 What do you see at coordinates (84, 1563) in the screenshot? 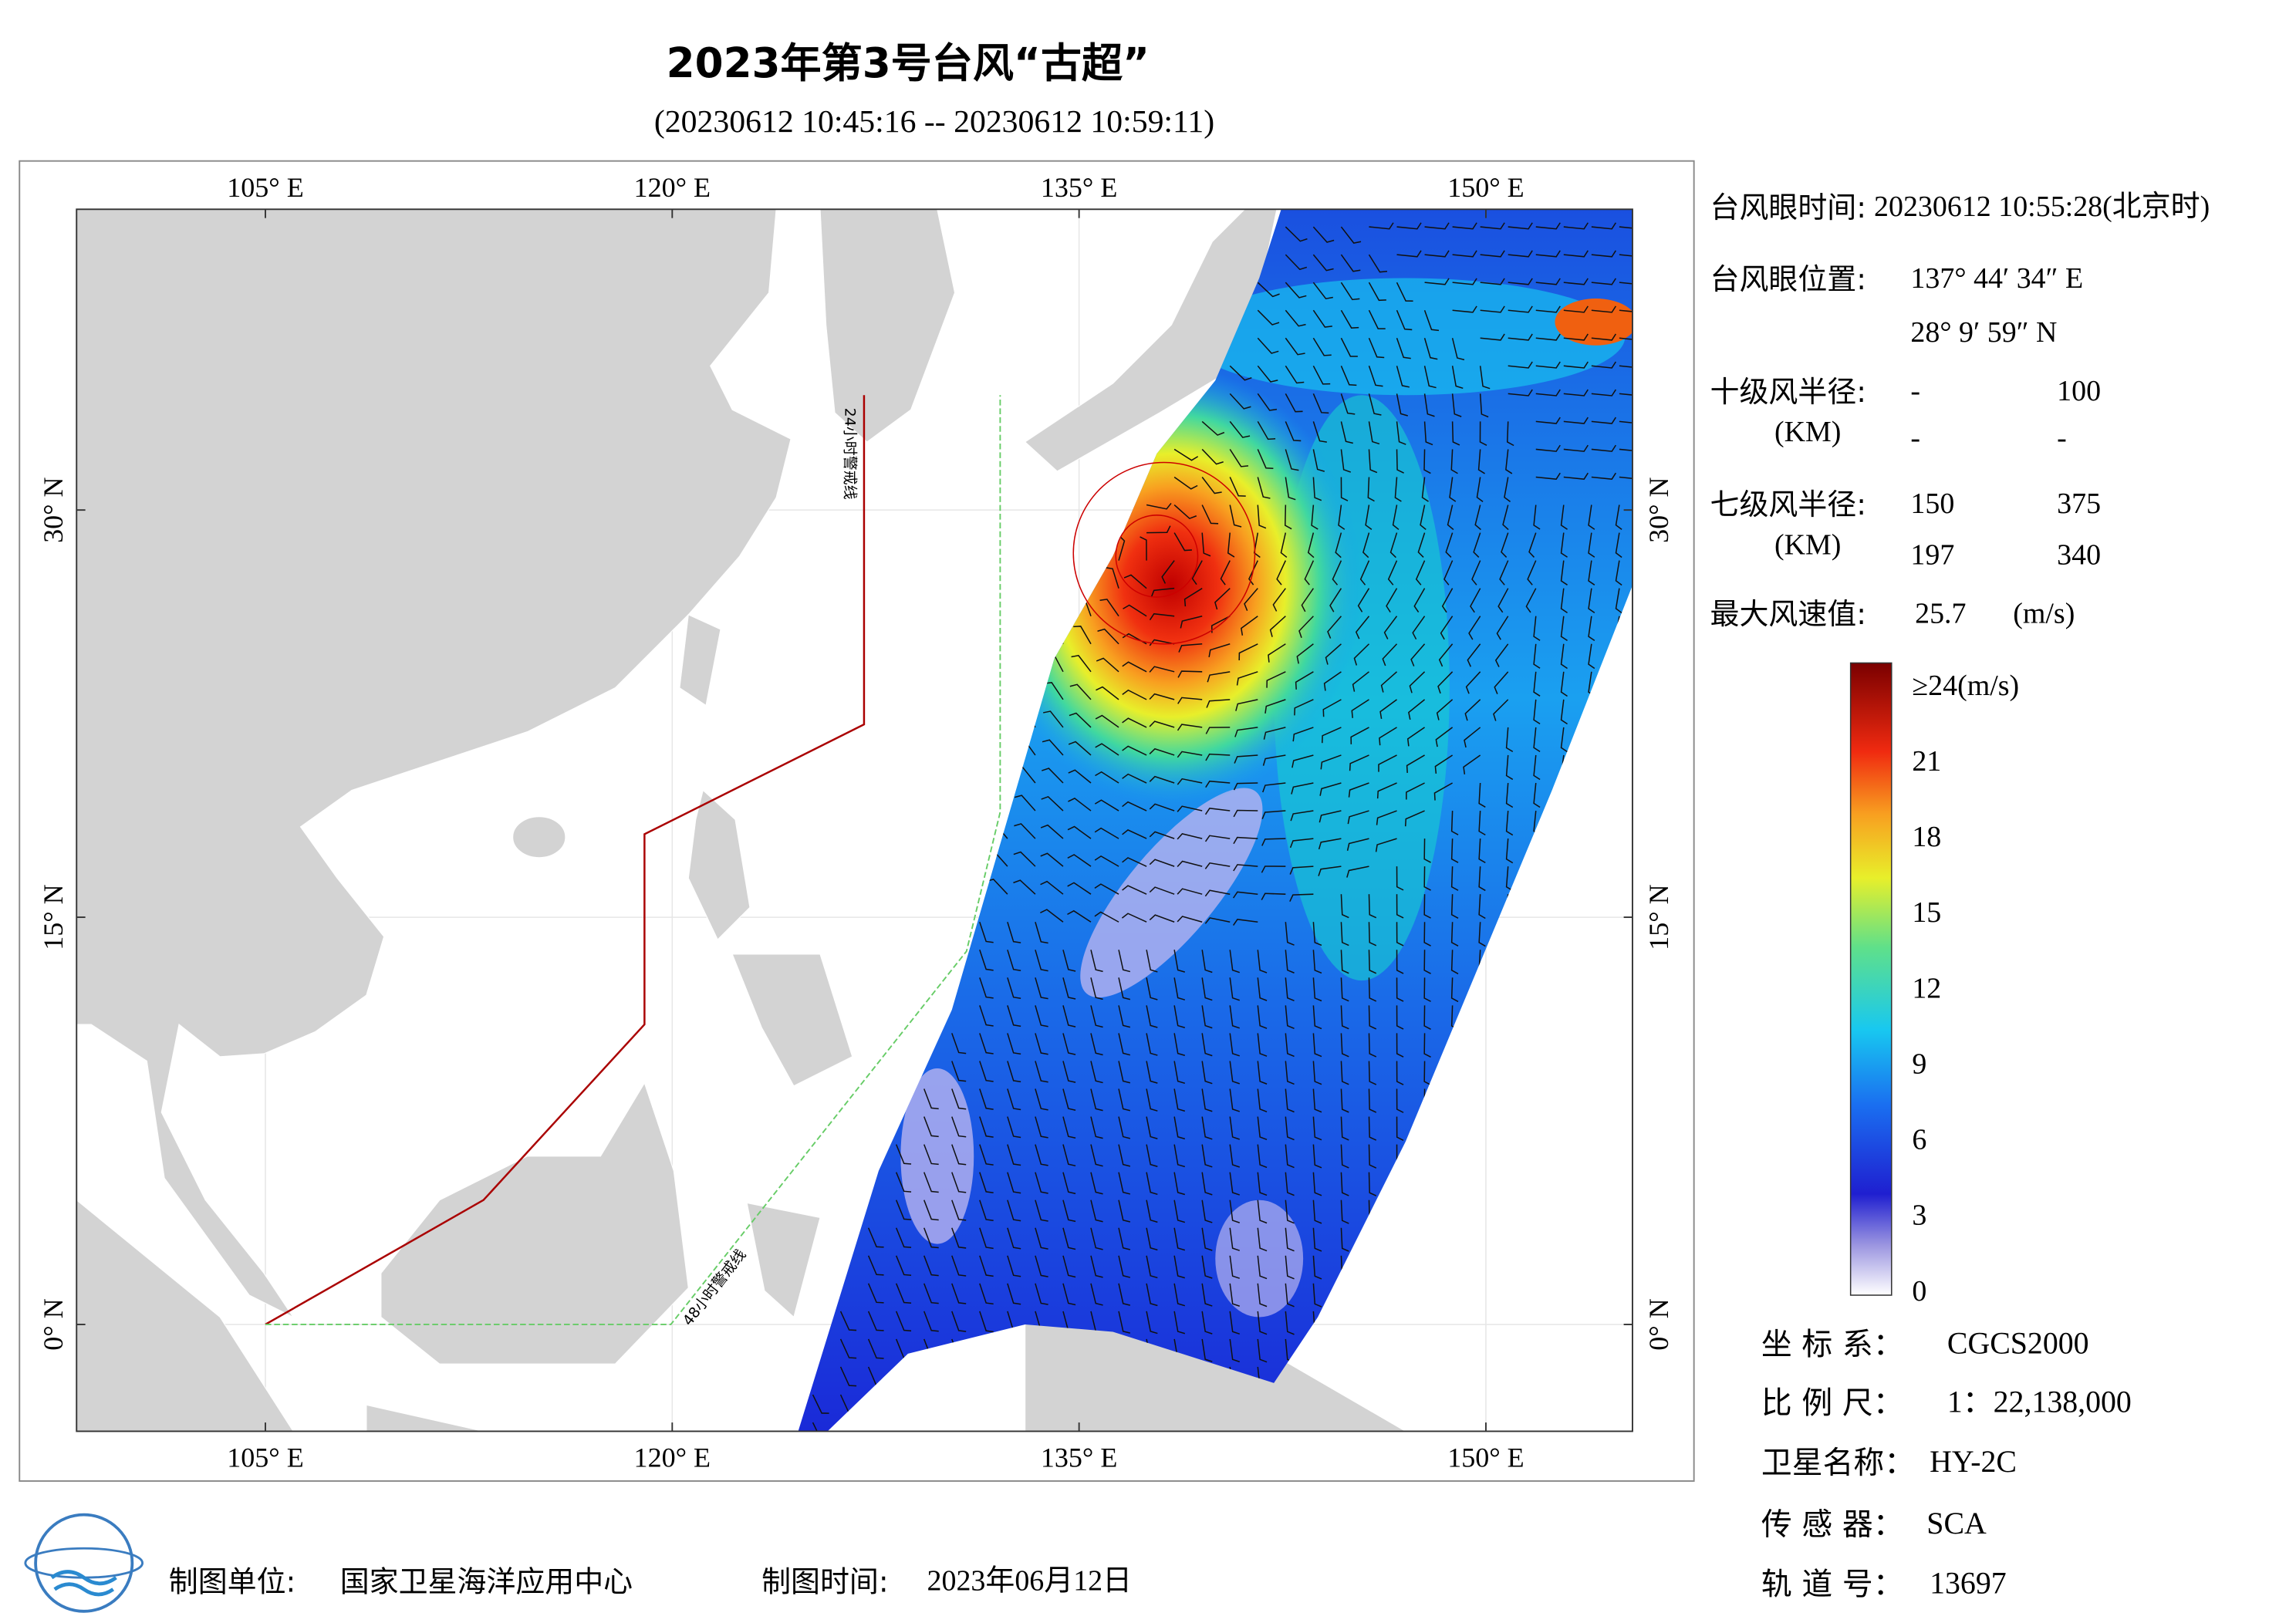
I see `logo-ring` at bounding box center [84, 1563].